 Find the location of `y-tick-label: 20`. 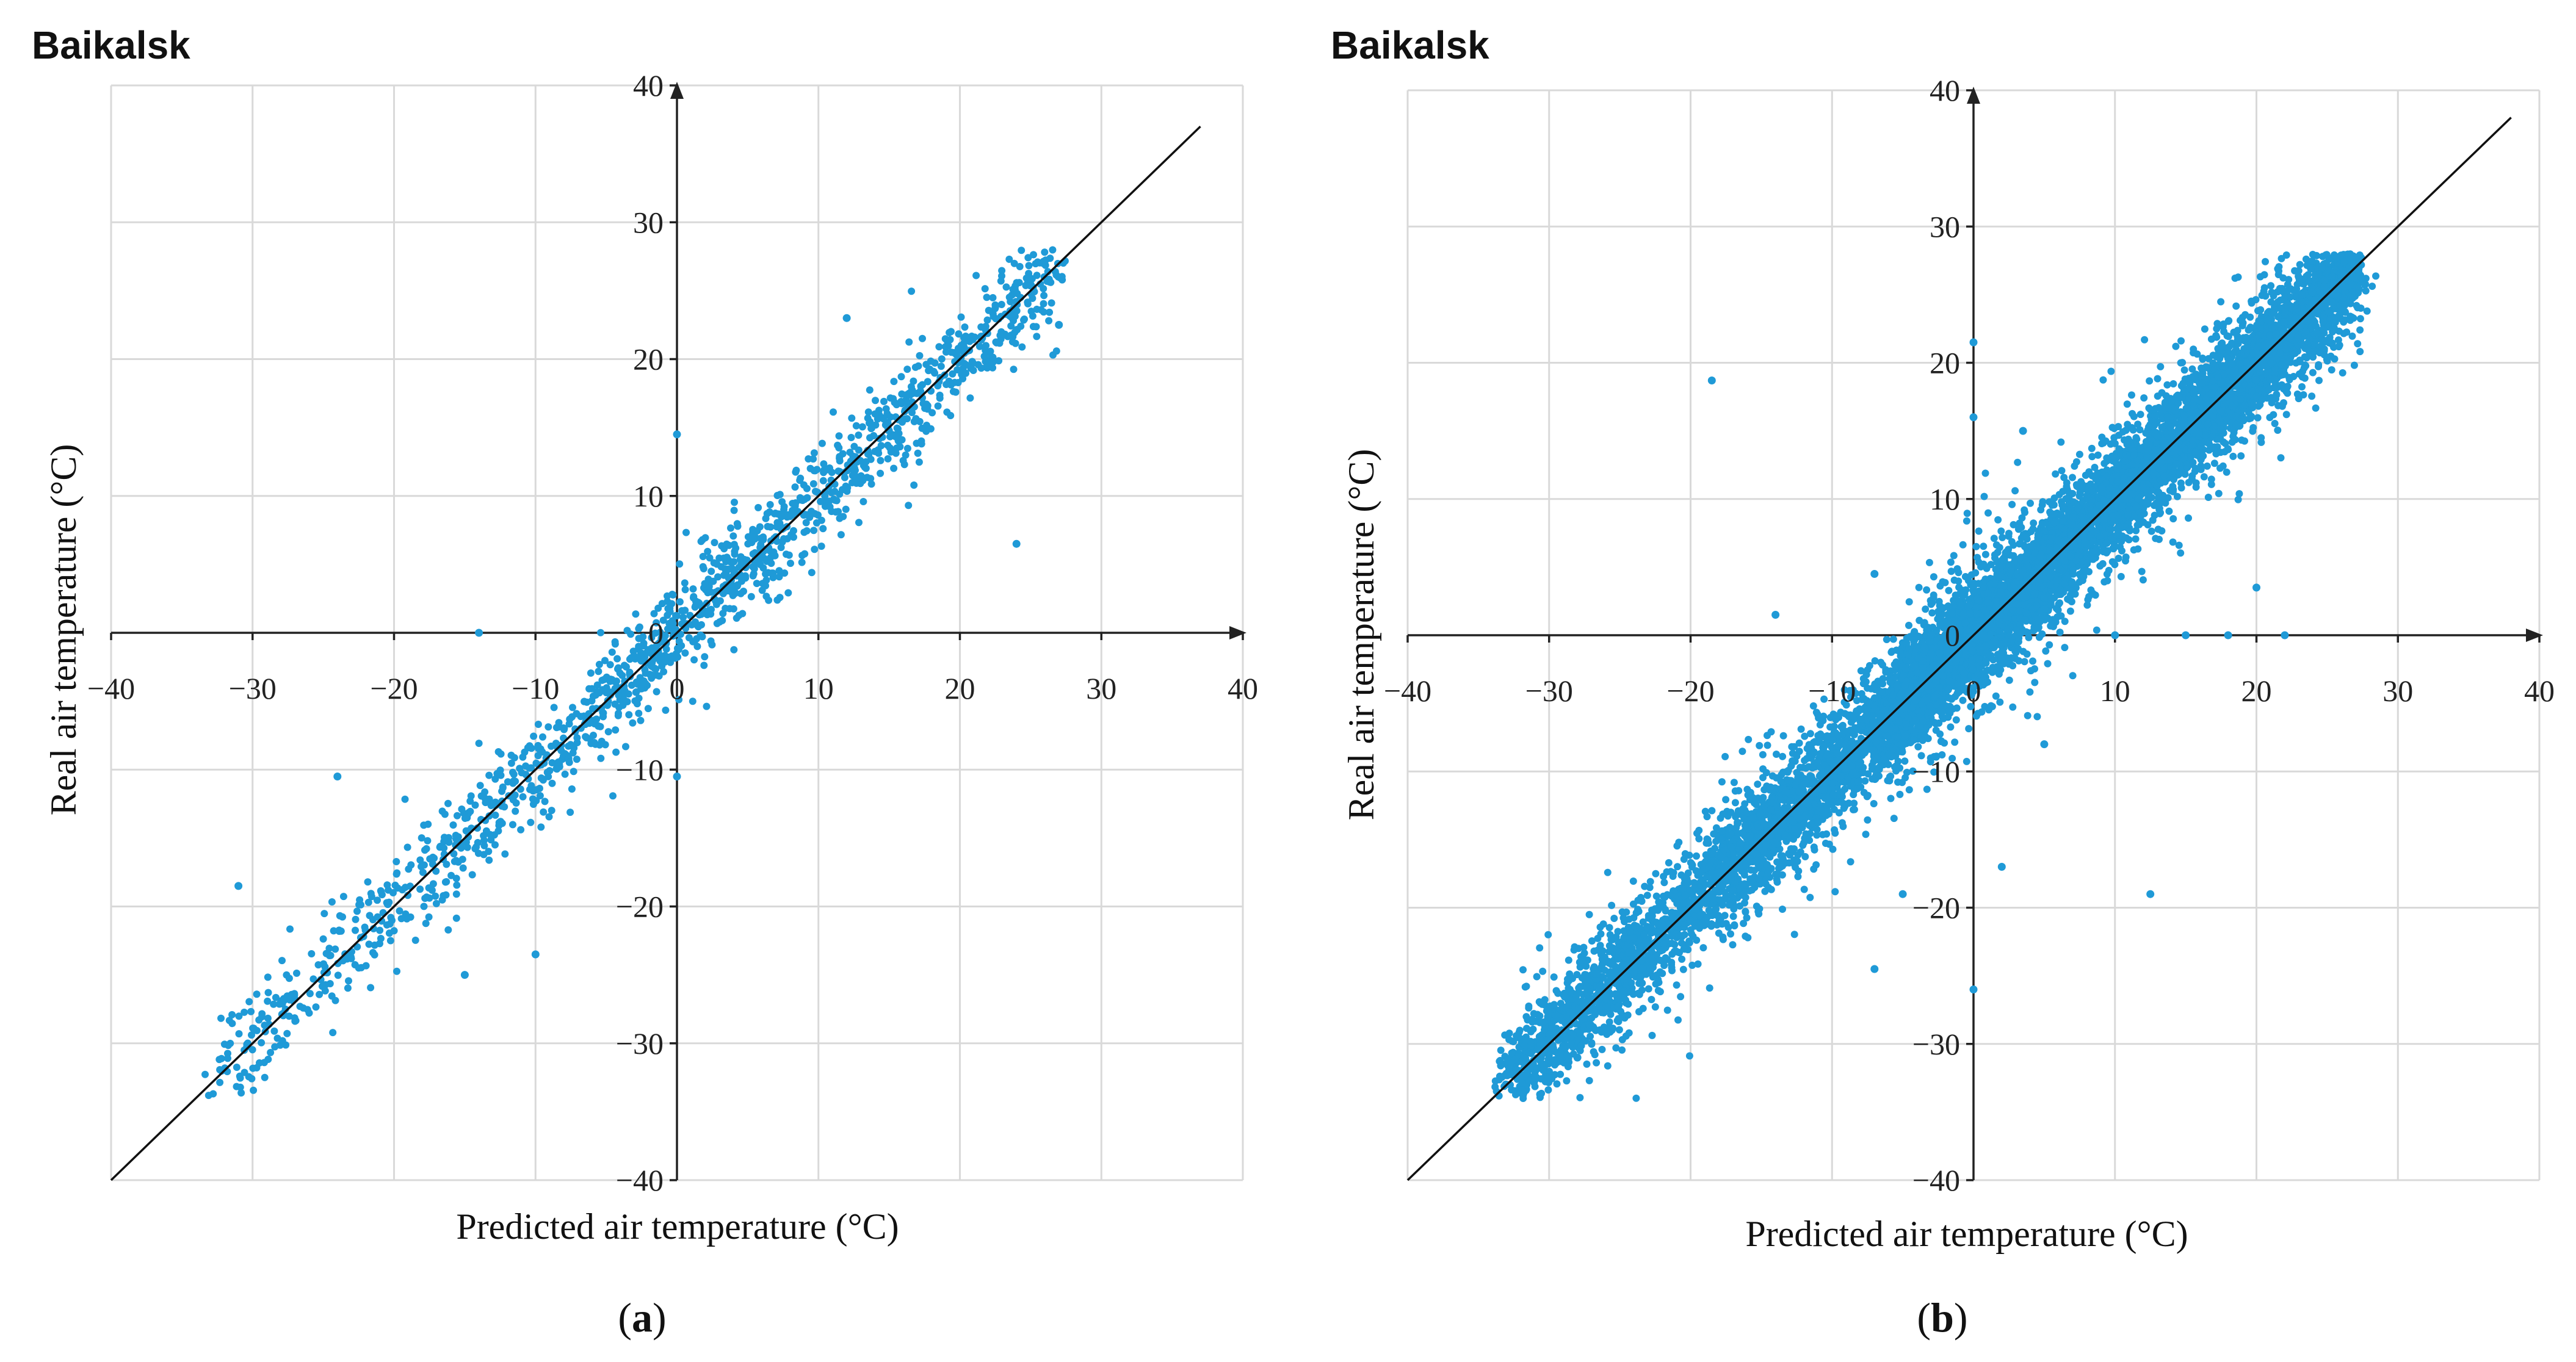

y-tick-label: 20 is located at coordinates (648, 359).